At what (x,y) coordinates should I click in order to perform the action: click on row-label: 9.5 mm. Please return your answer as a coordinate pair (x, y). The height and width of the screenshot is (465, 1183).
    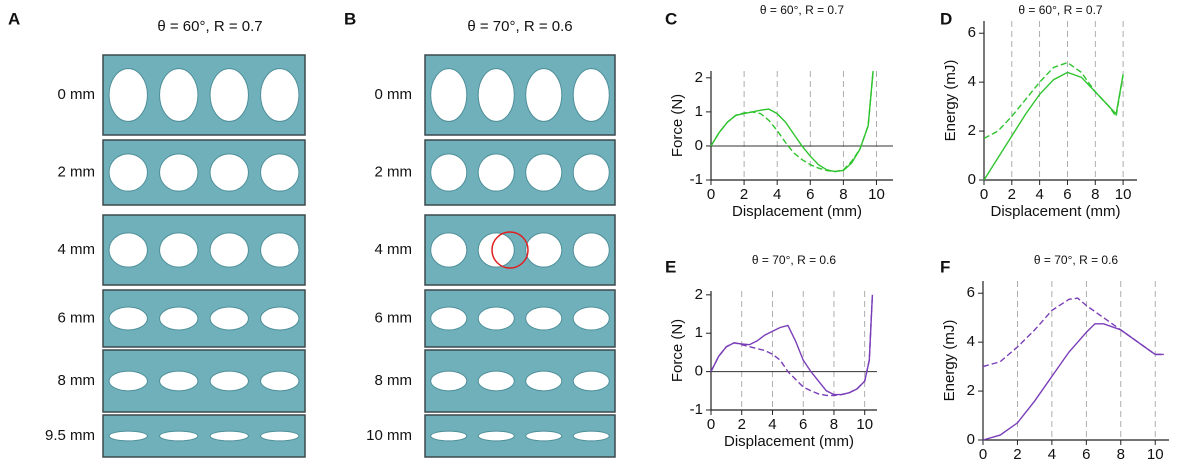
    Looking at the image, I should click on (70, 435).